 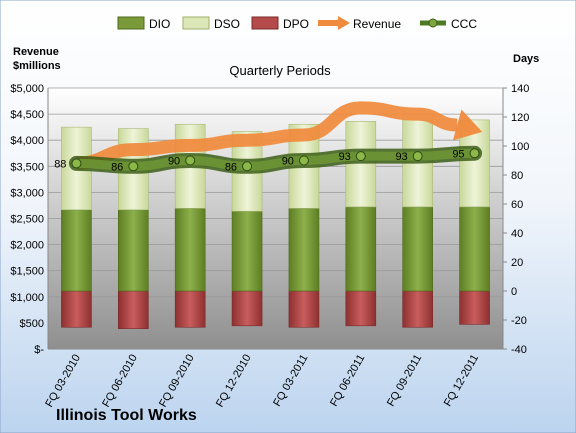 I want to click on chart-title: Quarterly Periods, so click(x=280, y=70).